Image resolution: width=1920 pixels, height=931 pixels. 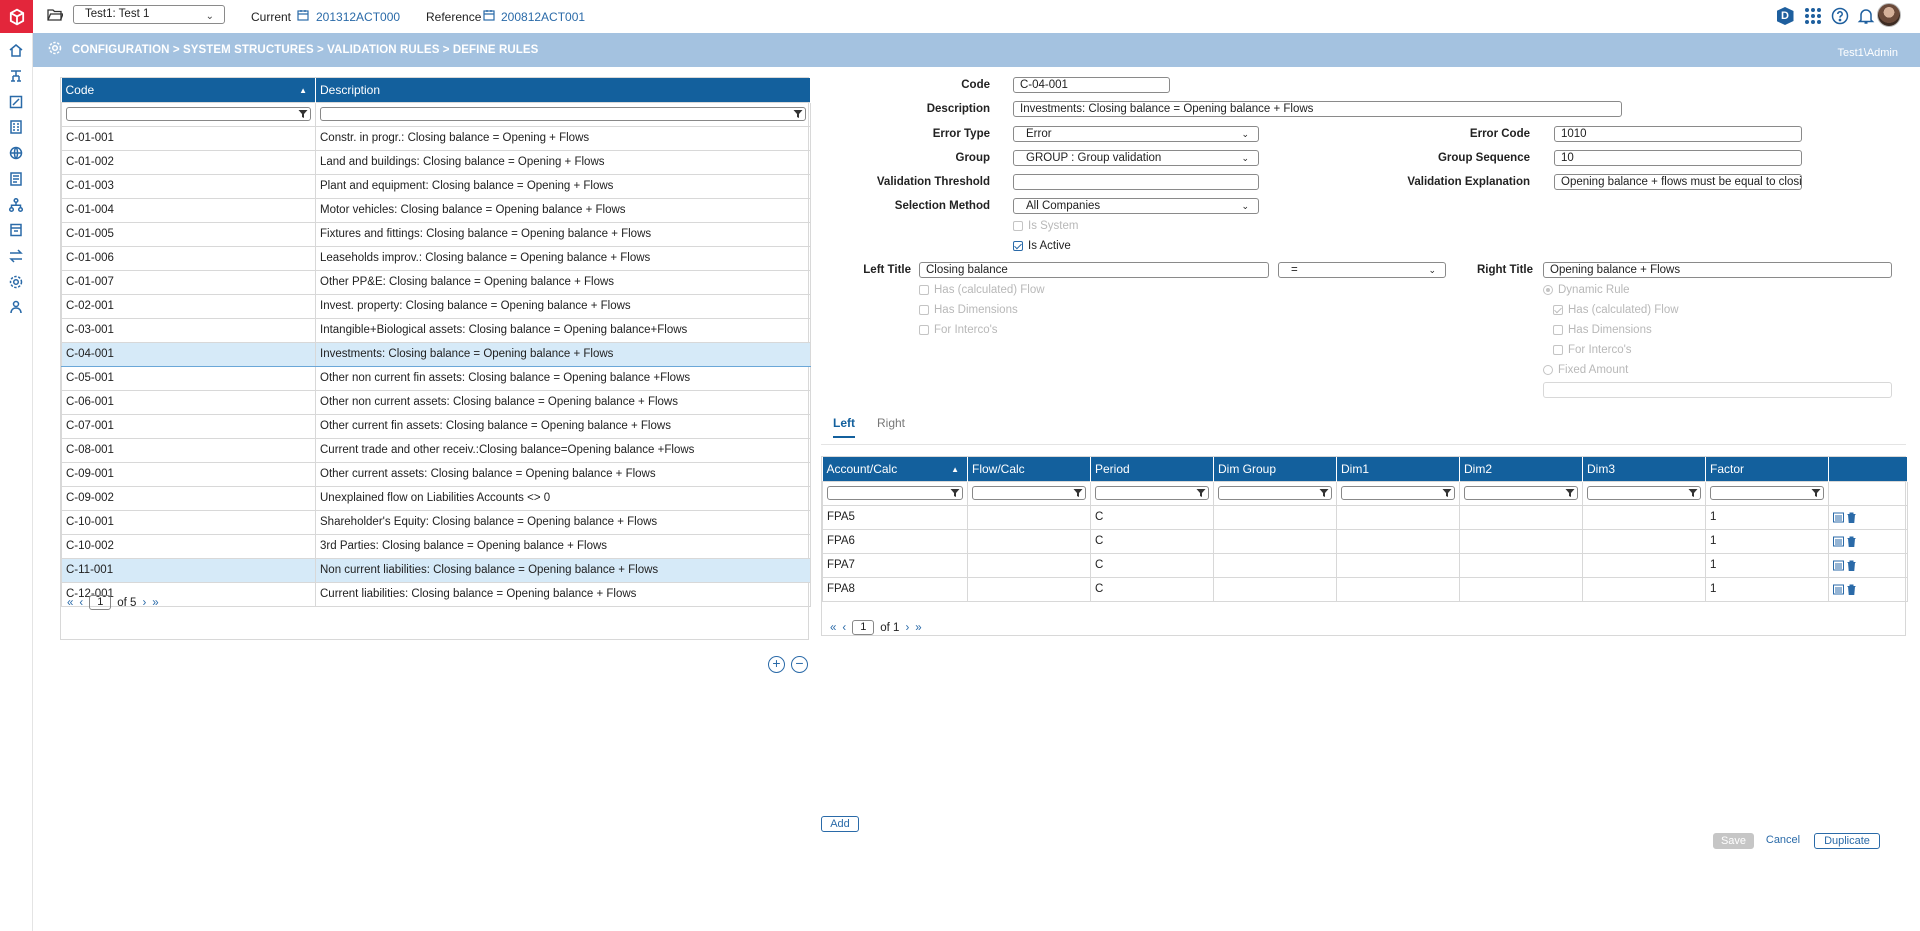 I want to click on org-chart-icon, so click(x=16, y=205).